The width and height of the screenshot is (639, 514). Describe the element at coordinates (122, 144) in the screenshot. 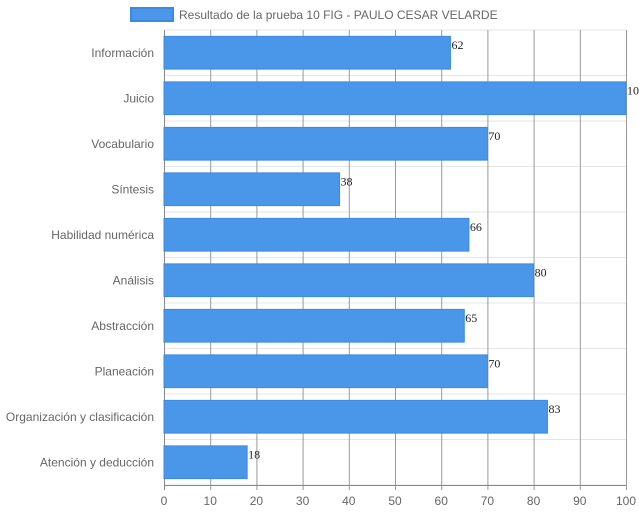

I see `category-label: Vocabulario` at that location.